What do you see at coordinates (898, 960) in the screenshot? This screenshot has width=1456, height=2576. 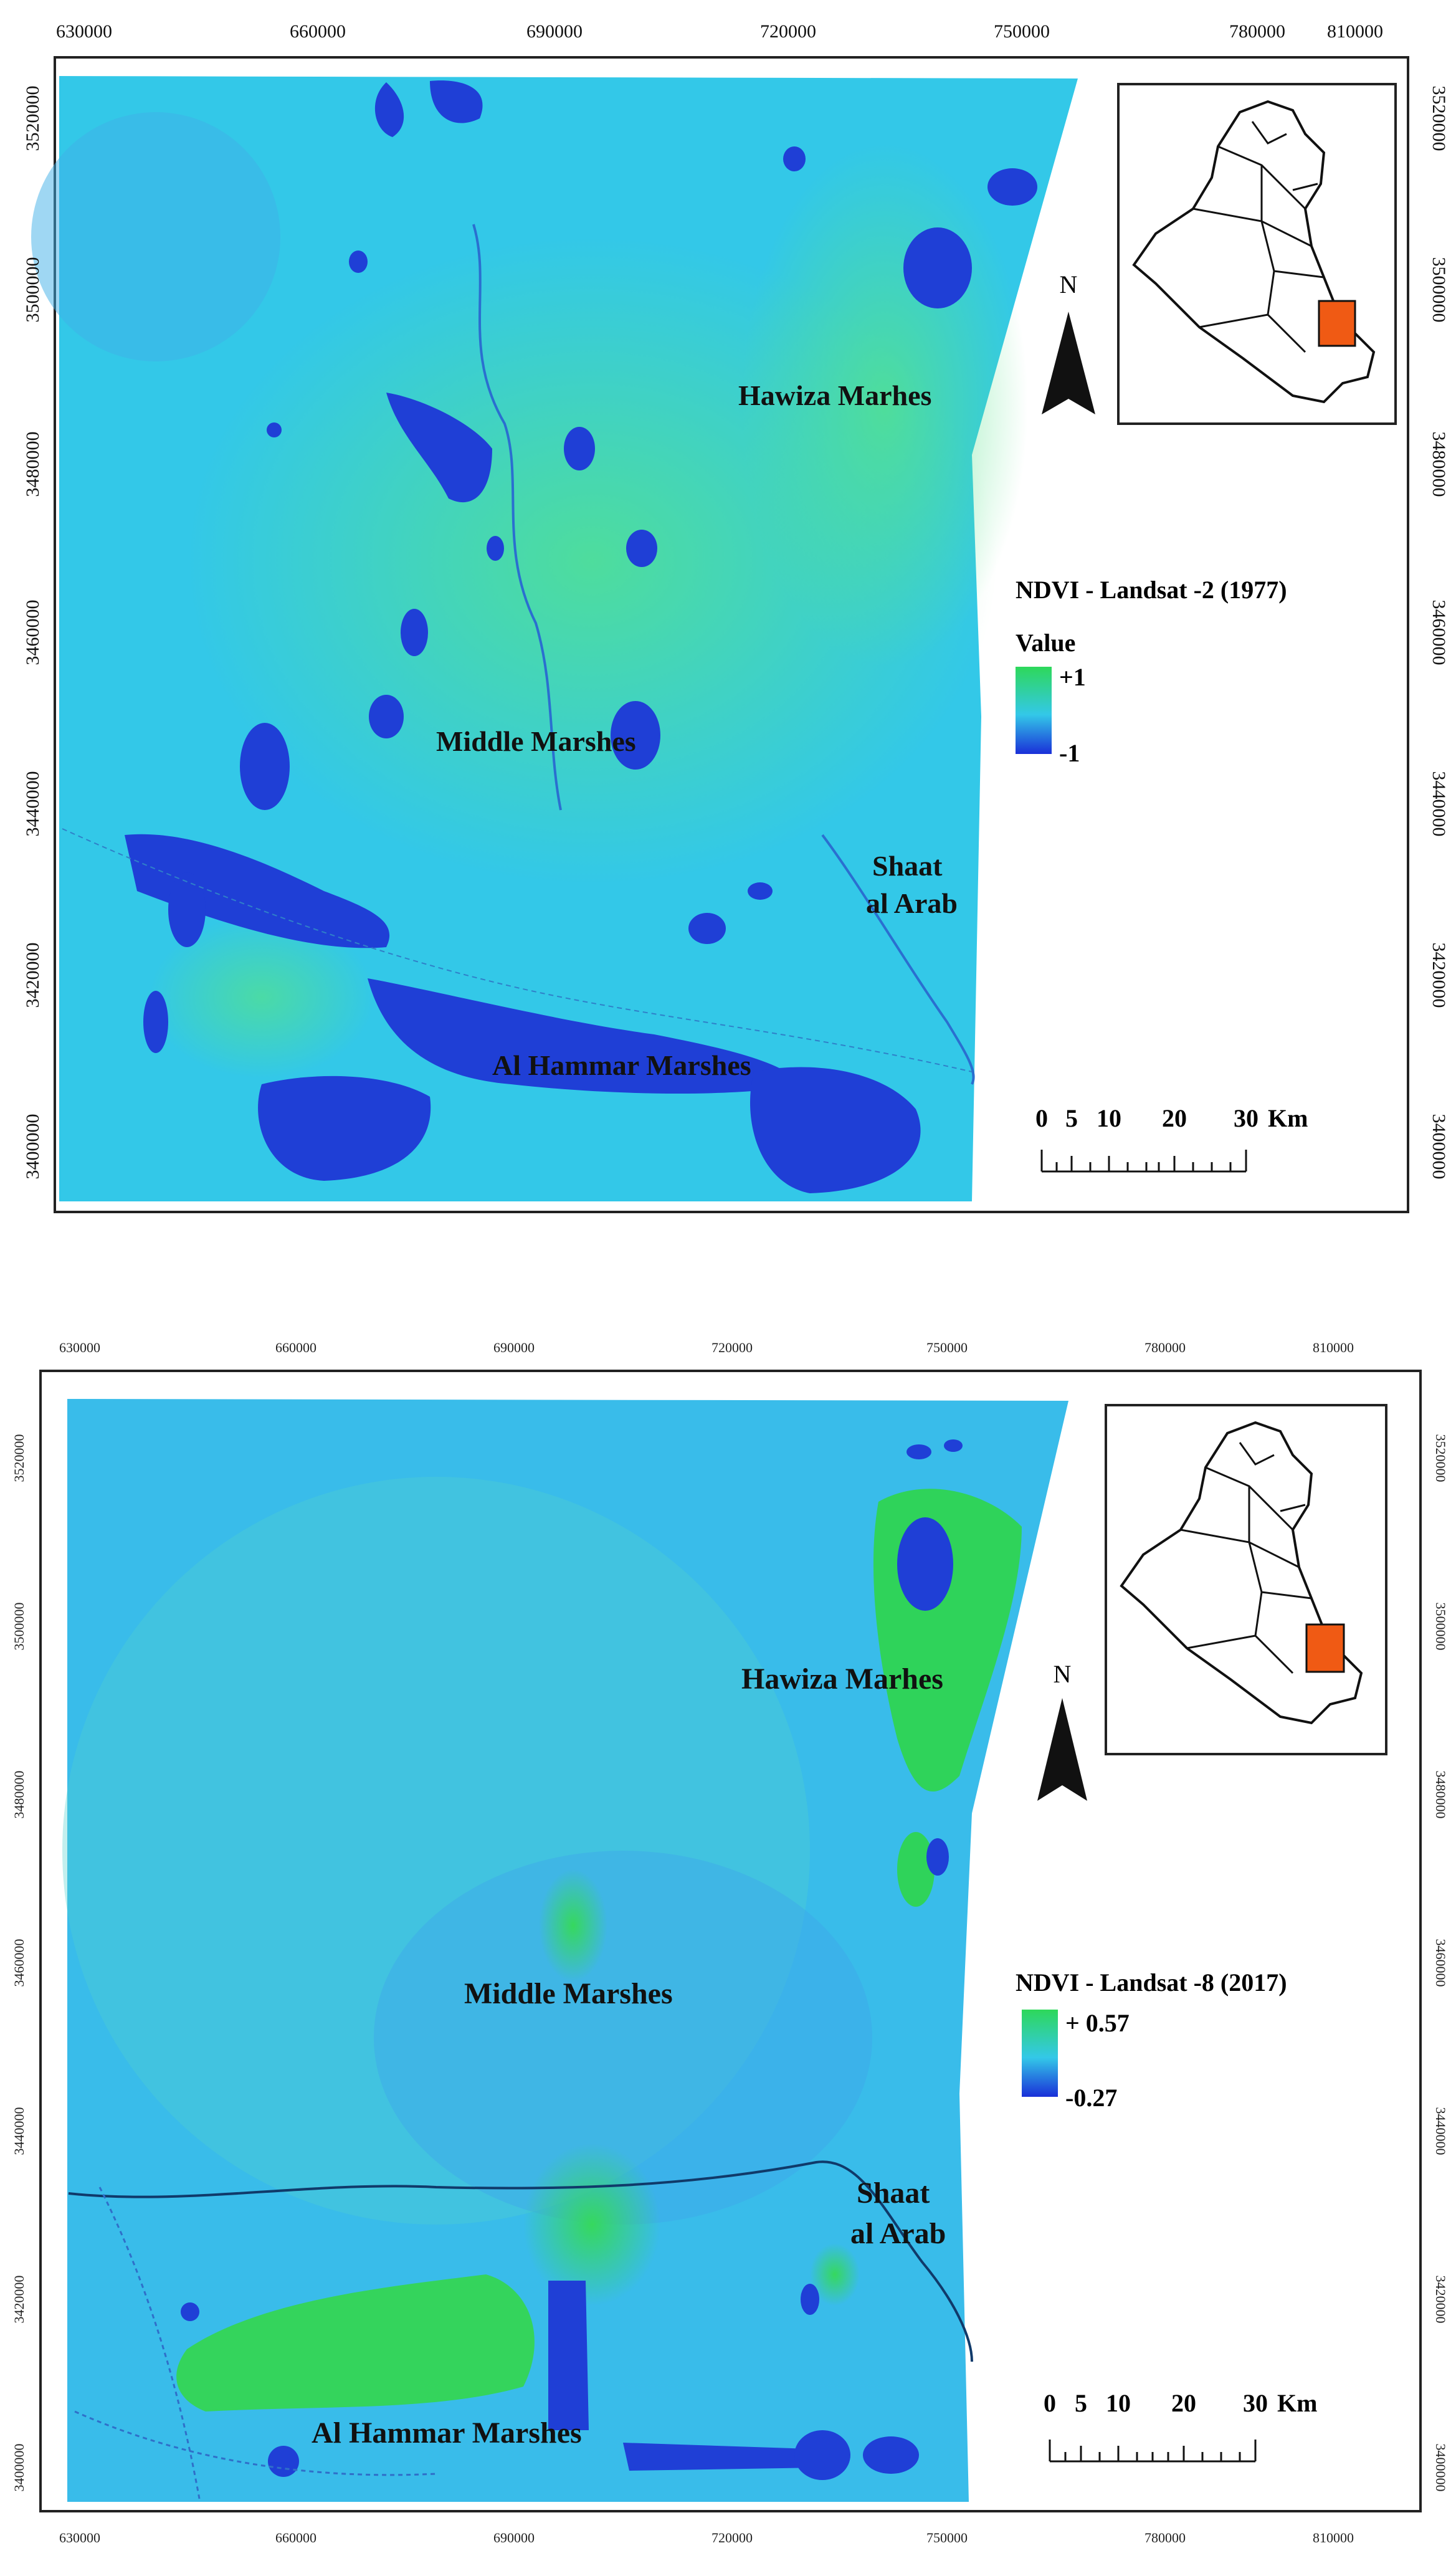 I see `river-shaat-al-arab` at bounding box center [898, 960].